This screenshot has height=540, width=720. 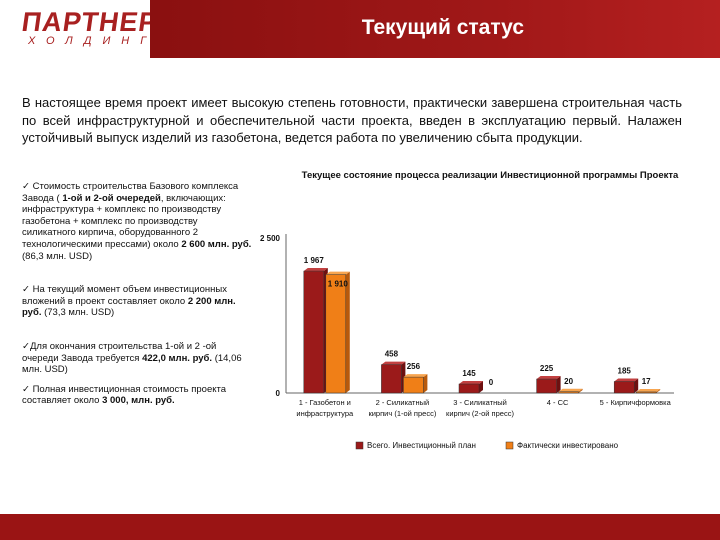 What do you see at coordinates (216, 244) in the screenshot?
I see `bullet-bold-text: 2 600 млн. руб.` at bounding box center [216, 244].